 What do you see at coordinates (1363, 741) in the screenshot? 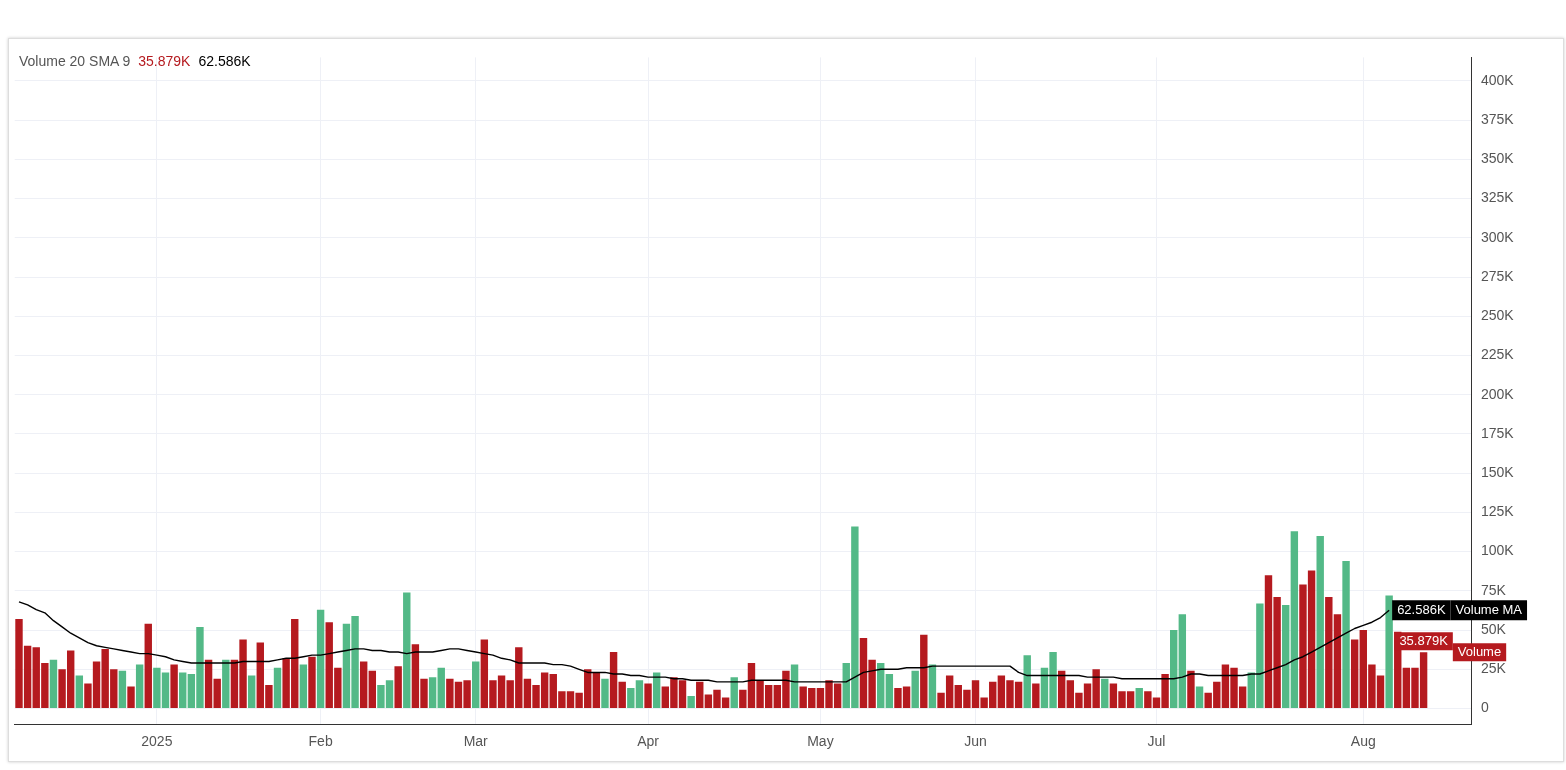
I see `x-tick-label: Aug` at bounding box center [1363, 741].